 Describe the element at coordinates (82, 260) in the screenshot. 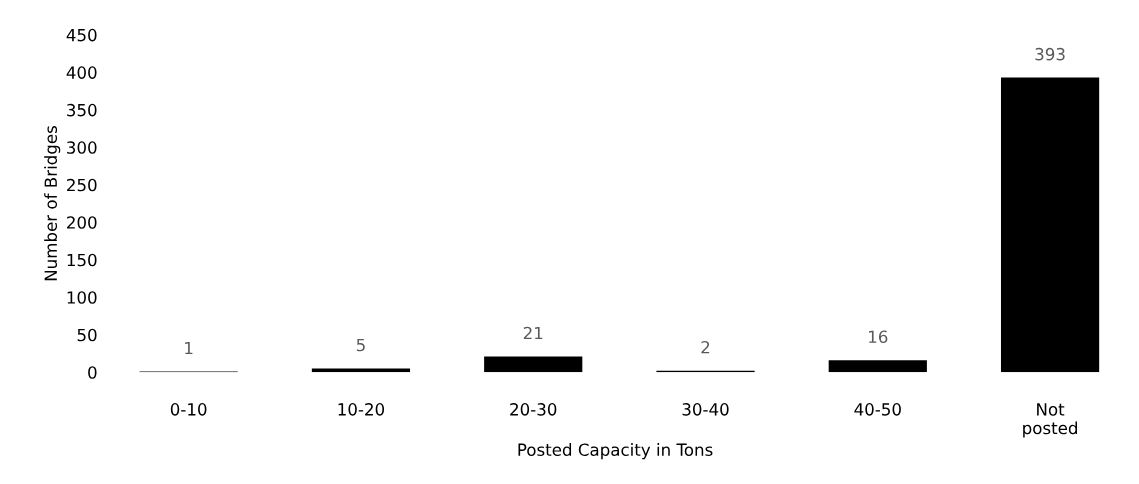

I see `y-tick-label: 150` at that location.